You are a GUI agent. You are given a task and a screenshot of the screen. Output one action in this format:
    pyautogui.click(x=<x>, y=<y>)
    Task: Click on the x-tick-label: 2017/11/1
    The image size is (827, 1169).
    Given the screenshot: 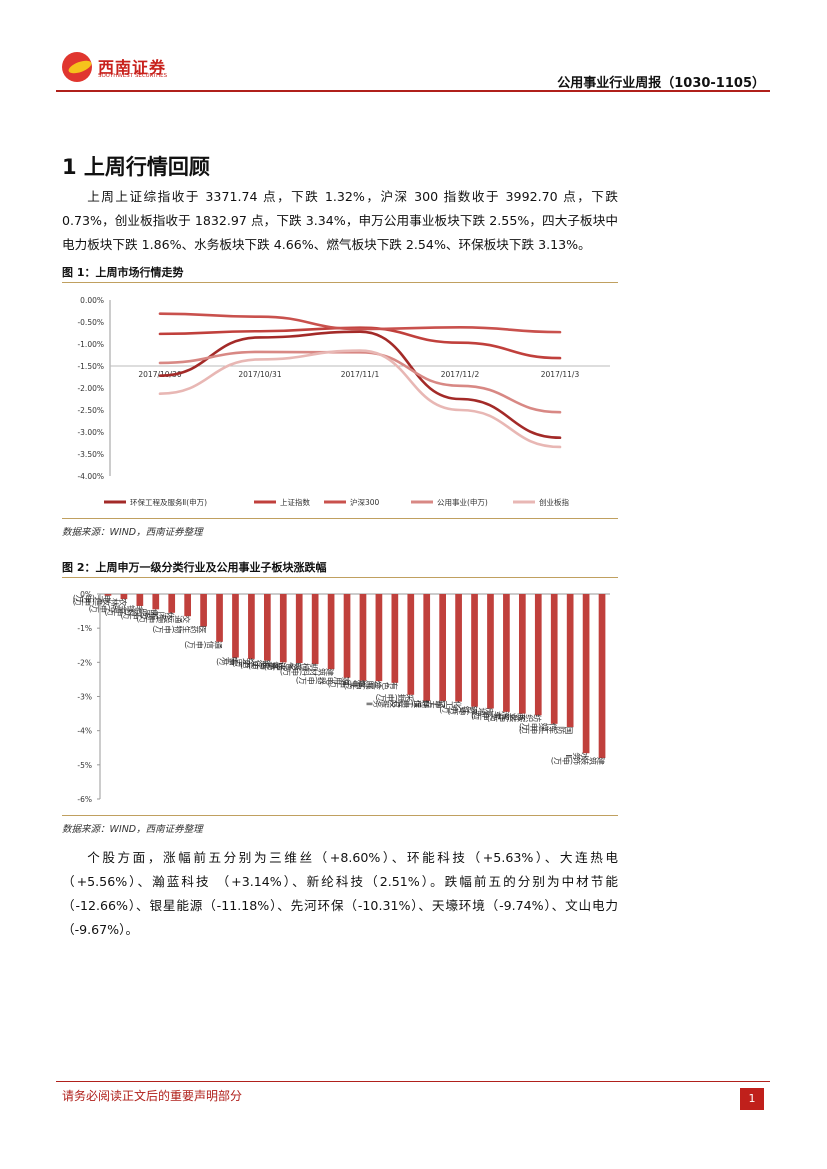 What is the action you would take?
    pyautogui.click(x=360, y=374)
    